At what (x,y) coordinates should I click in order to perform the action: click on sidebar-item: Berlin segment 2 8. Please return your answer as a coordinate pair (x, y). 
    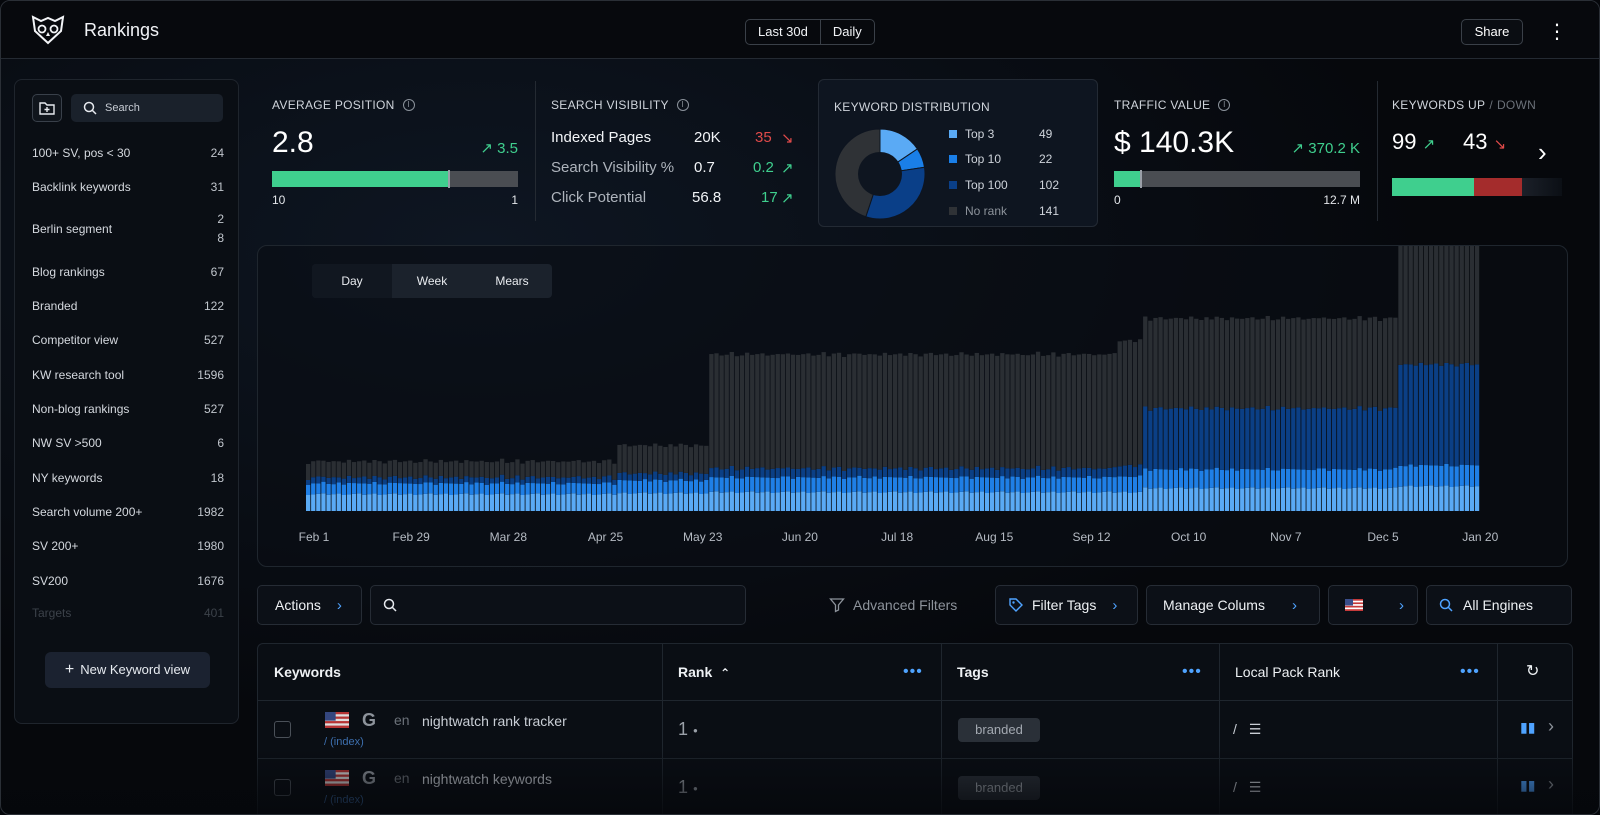
    Looking at the image, I should click on (128, 229).